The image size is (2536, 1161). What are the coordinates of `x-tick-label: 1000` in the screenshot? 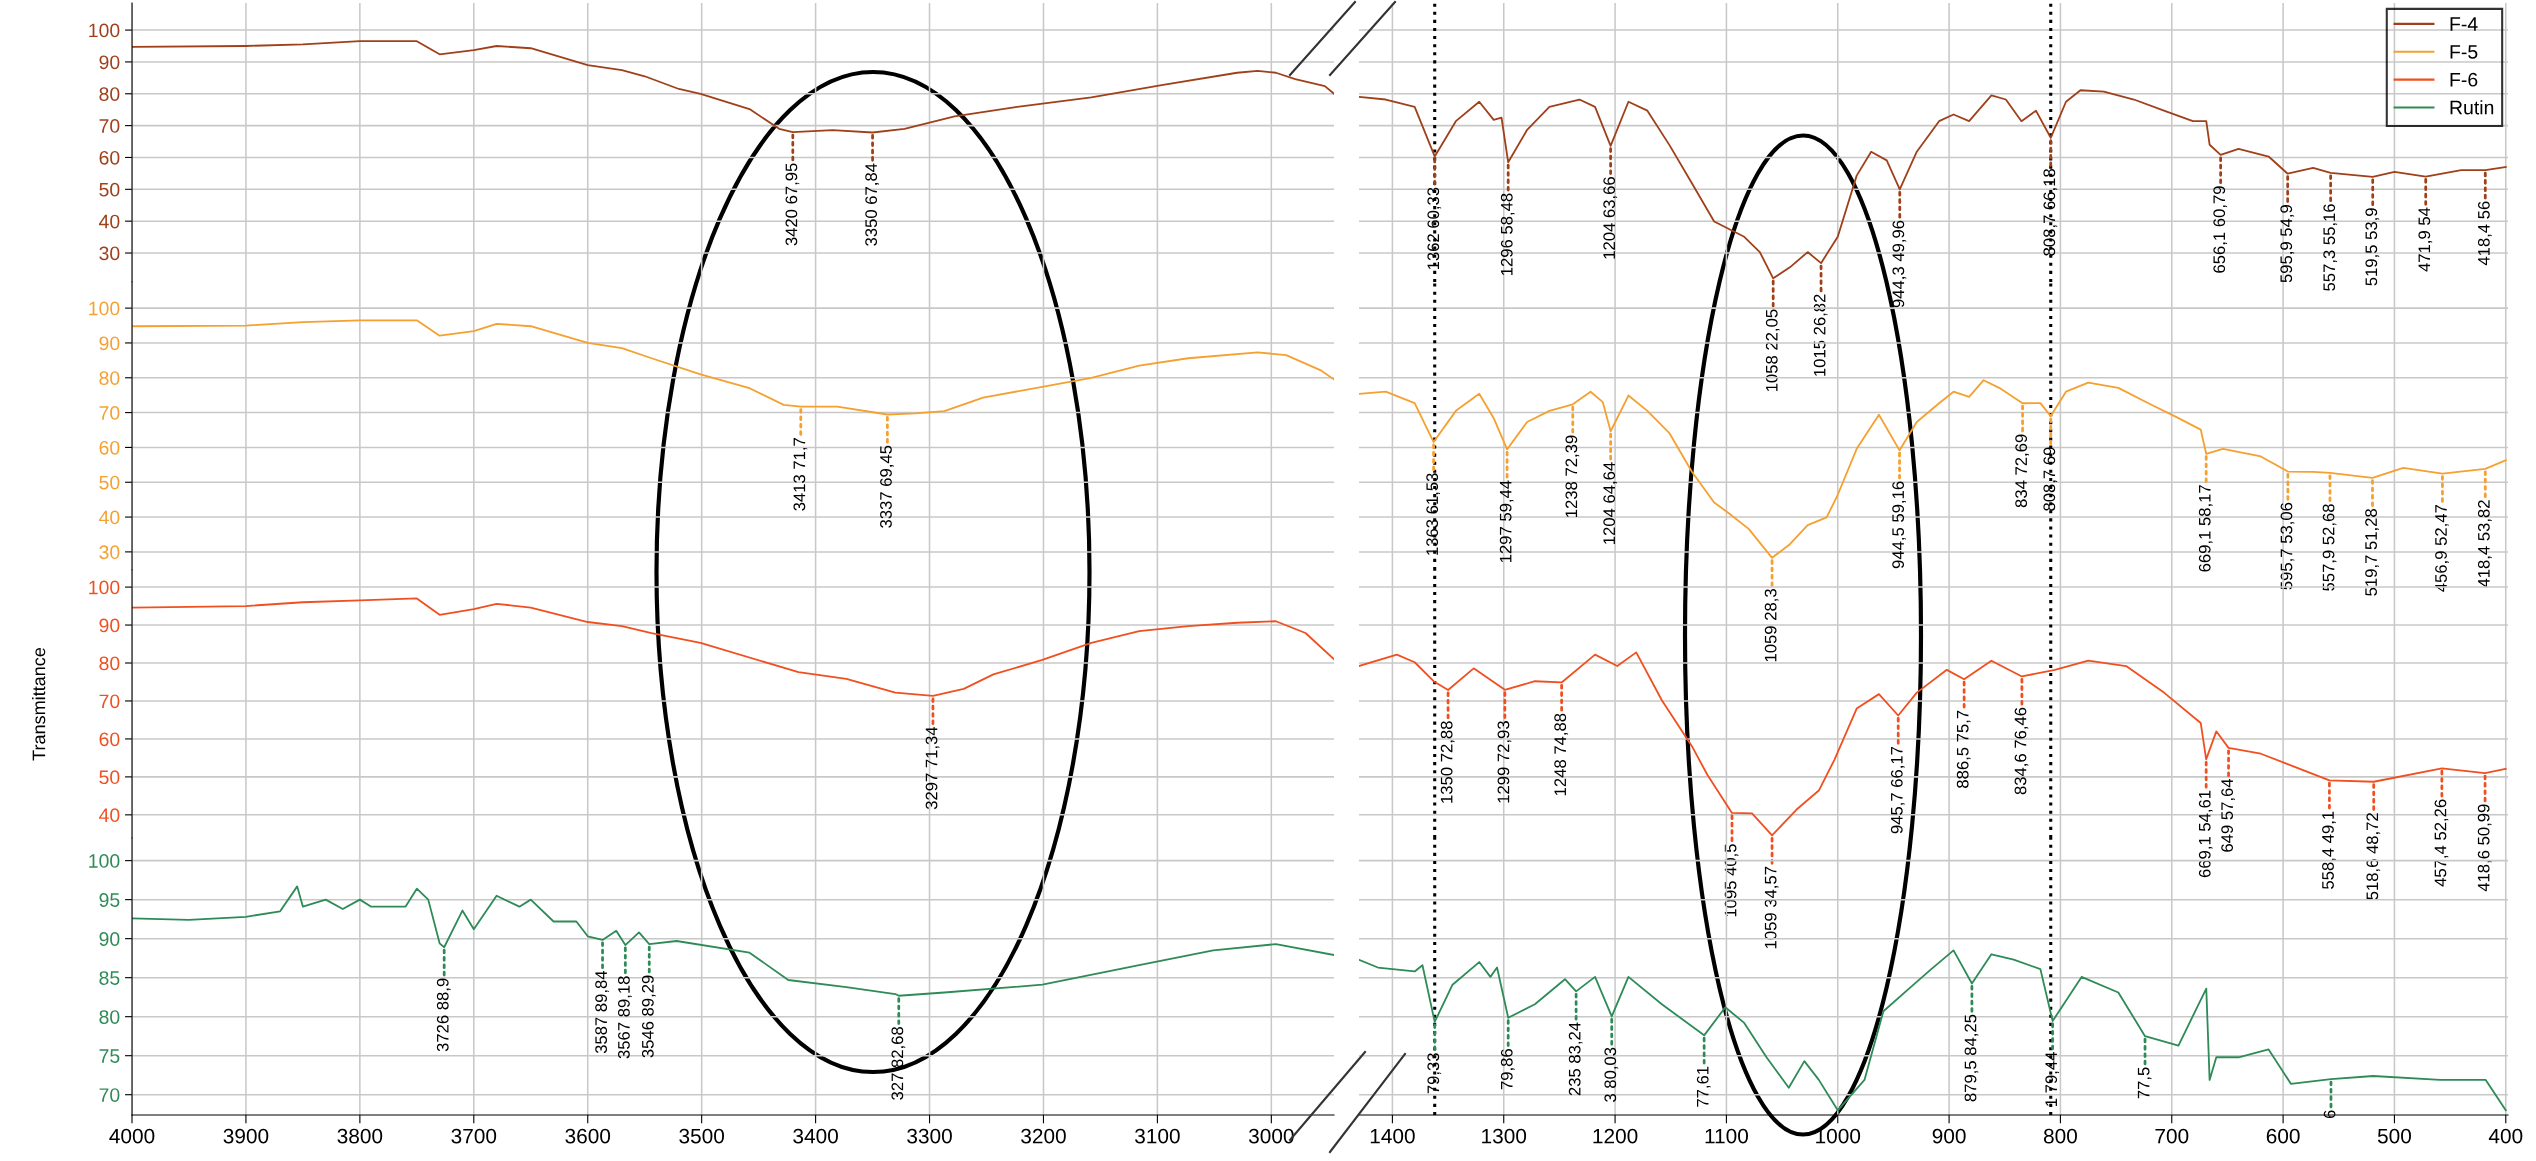 It's located at (1838, 1136).